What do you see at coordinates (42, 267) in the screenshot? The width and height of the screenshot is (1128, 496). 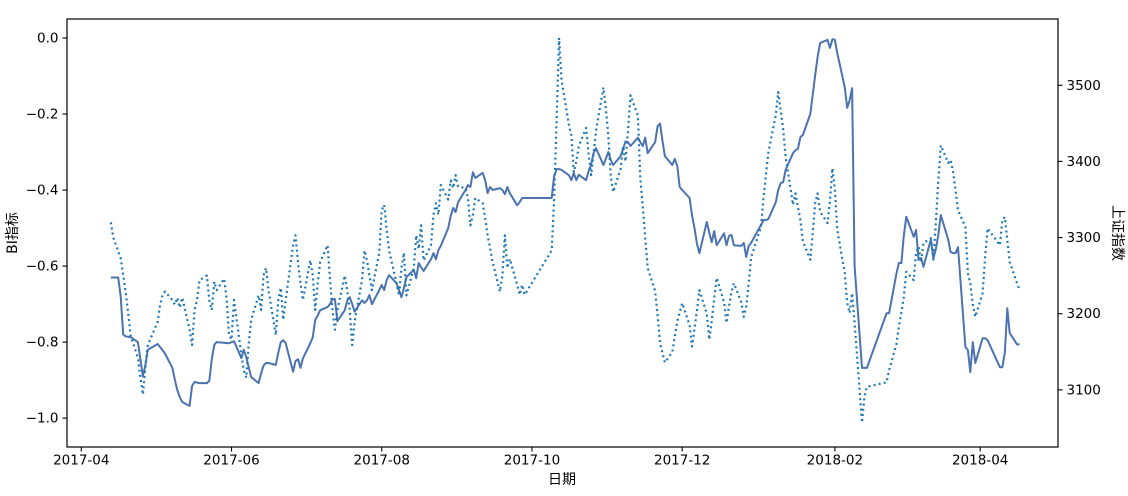 I see `y-tick-label-left: −0.6` at bounding box center [42, 267].